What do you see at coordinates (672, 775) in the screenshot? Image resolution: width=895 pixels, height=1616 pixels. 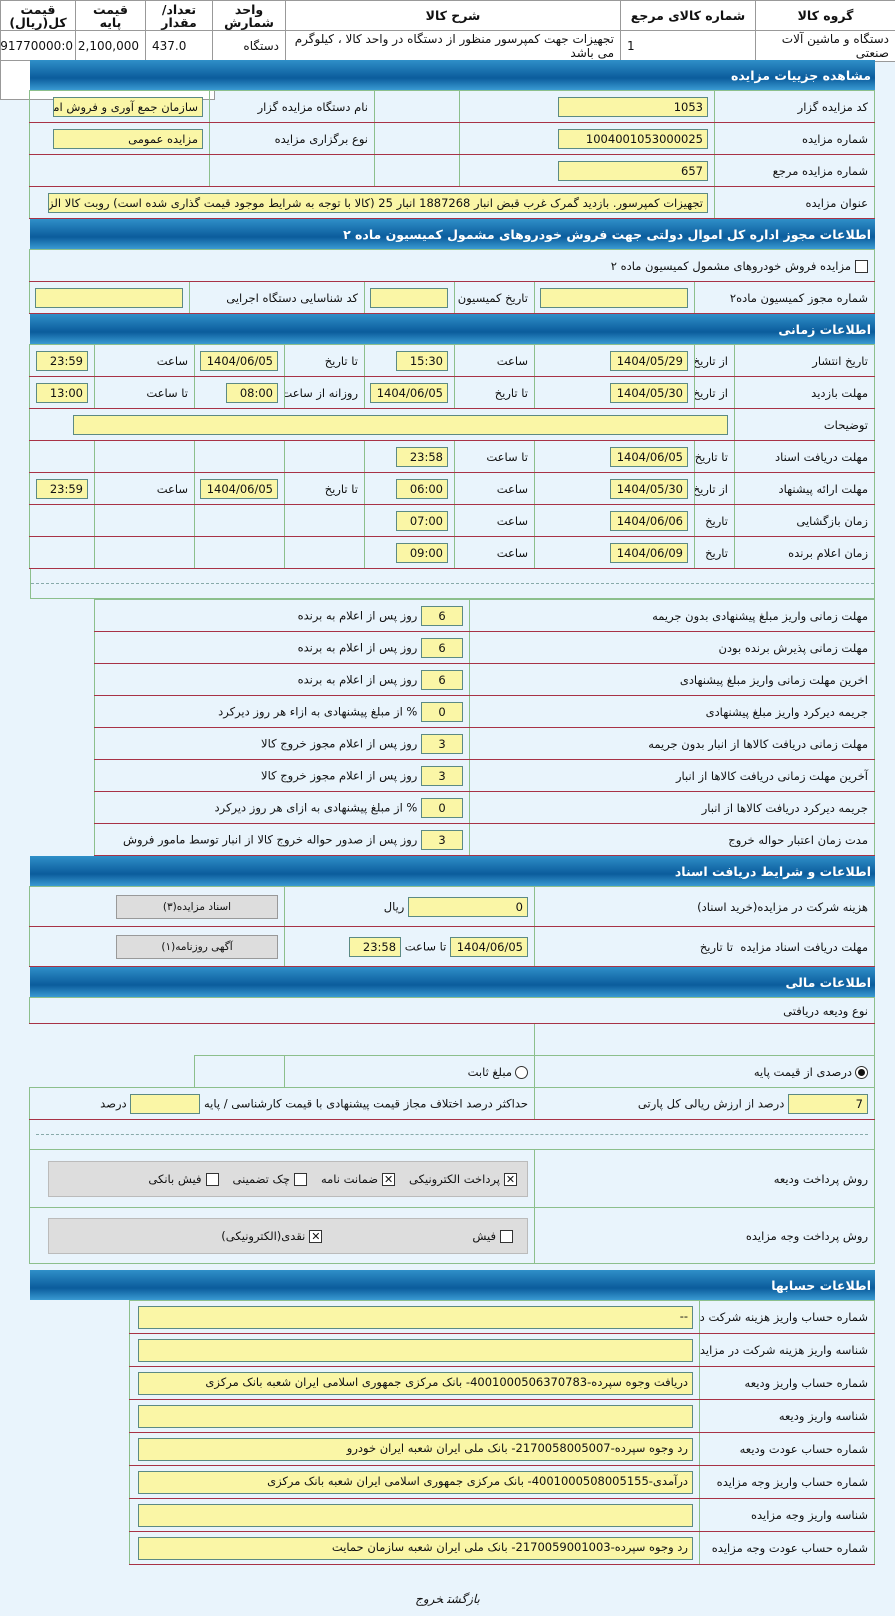 I see `label: آخرین مهلت زمانی دریافت کالاها از انبار` at bounding box center [672, 775].